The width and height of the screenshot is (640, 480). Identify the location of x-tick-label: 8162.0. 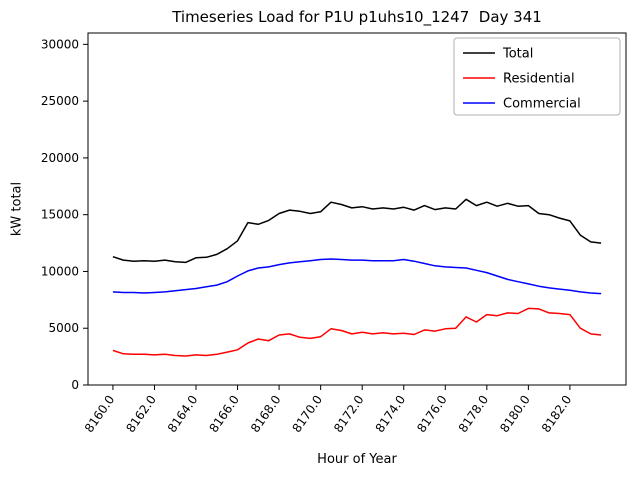
(141, 414).